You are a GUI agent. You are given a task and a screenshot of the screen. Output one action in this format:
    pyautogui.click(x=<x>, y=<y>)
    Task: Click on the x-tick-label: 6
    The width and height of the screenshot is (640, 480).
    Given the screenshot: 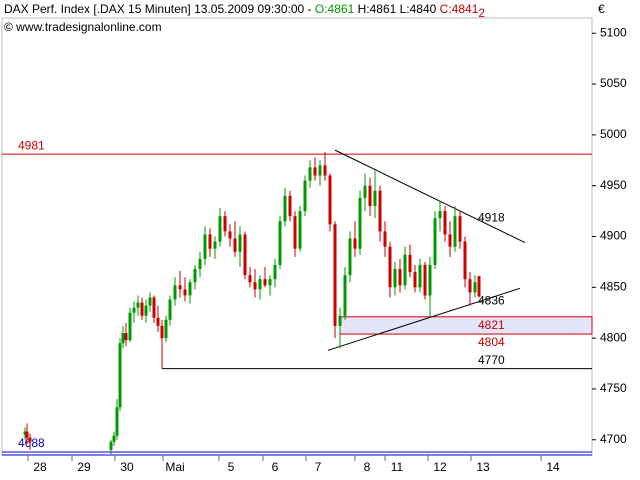 What is the action you would take?
    pyautogui.click(x=275, y=467)
    